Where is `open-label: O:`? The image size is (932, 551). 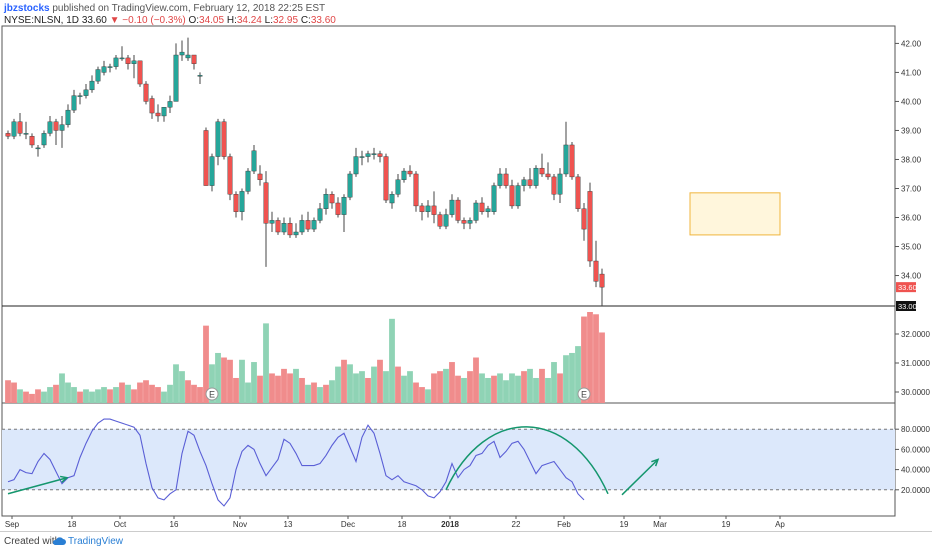 open-label: O: is located at coordinates (194, 20).